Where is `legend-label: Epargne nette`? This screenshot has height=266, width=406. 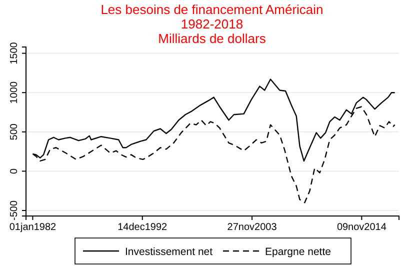 legend-label: Epargne nette is located at coordinates (298, 252).